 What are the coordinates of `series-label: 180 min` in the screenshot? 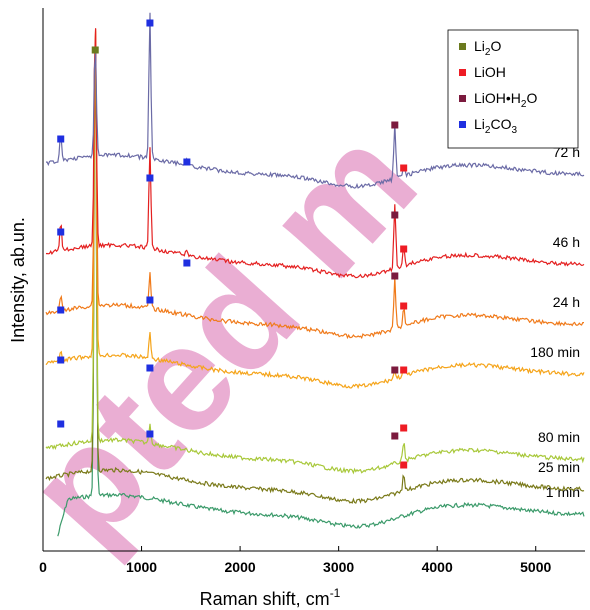 It's located at (555, 352).